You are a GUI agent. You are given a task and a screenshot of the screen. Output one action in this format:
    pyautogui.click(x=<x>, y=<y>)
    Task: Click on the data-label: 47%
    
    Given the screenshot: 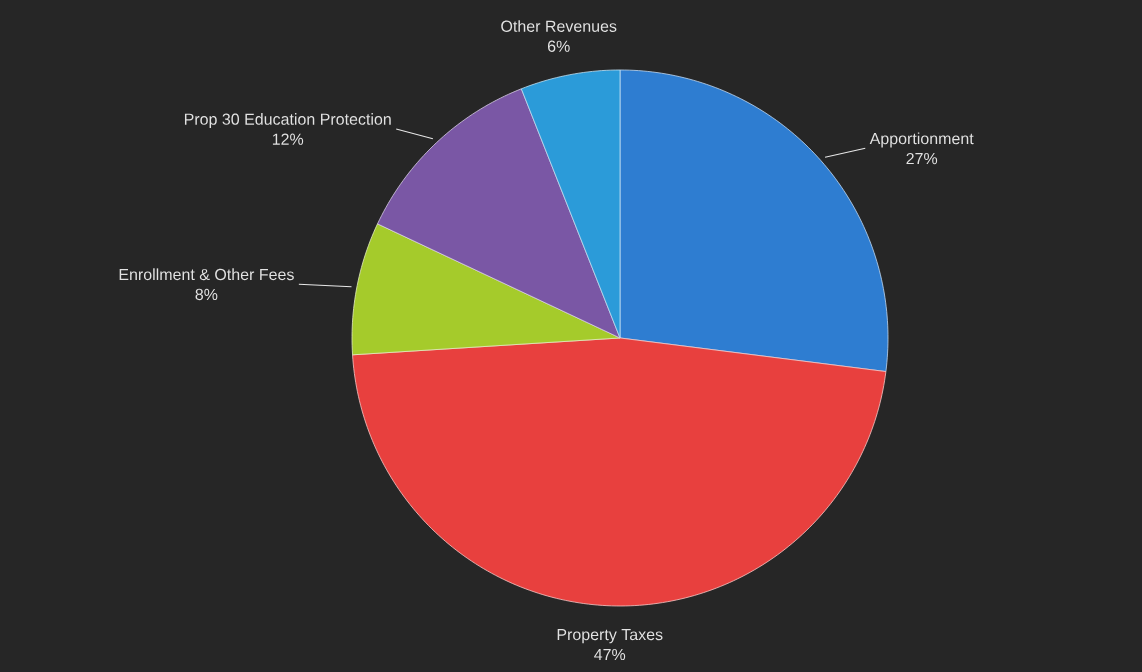 What is the action you would take?
    pyautogui.click(x=610, y=654)
    